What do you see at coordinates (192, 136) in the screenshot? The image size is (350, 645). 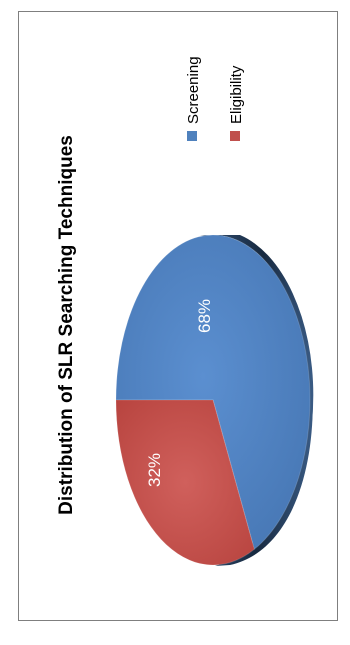 I see `legend-swatch-screening` at bounding box center [192, 136].